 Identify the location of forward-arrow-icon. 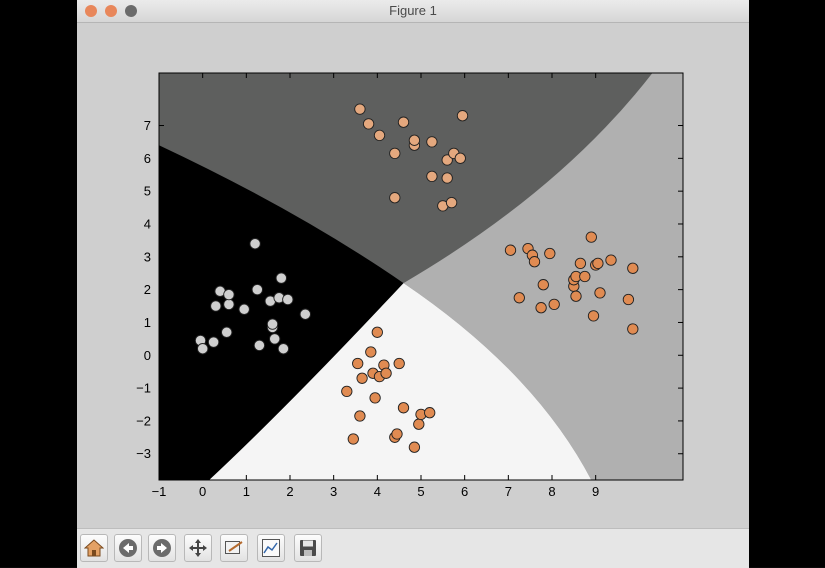
(162, 548).